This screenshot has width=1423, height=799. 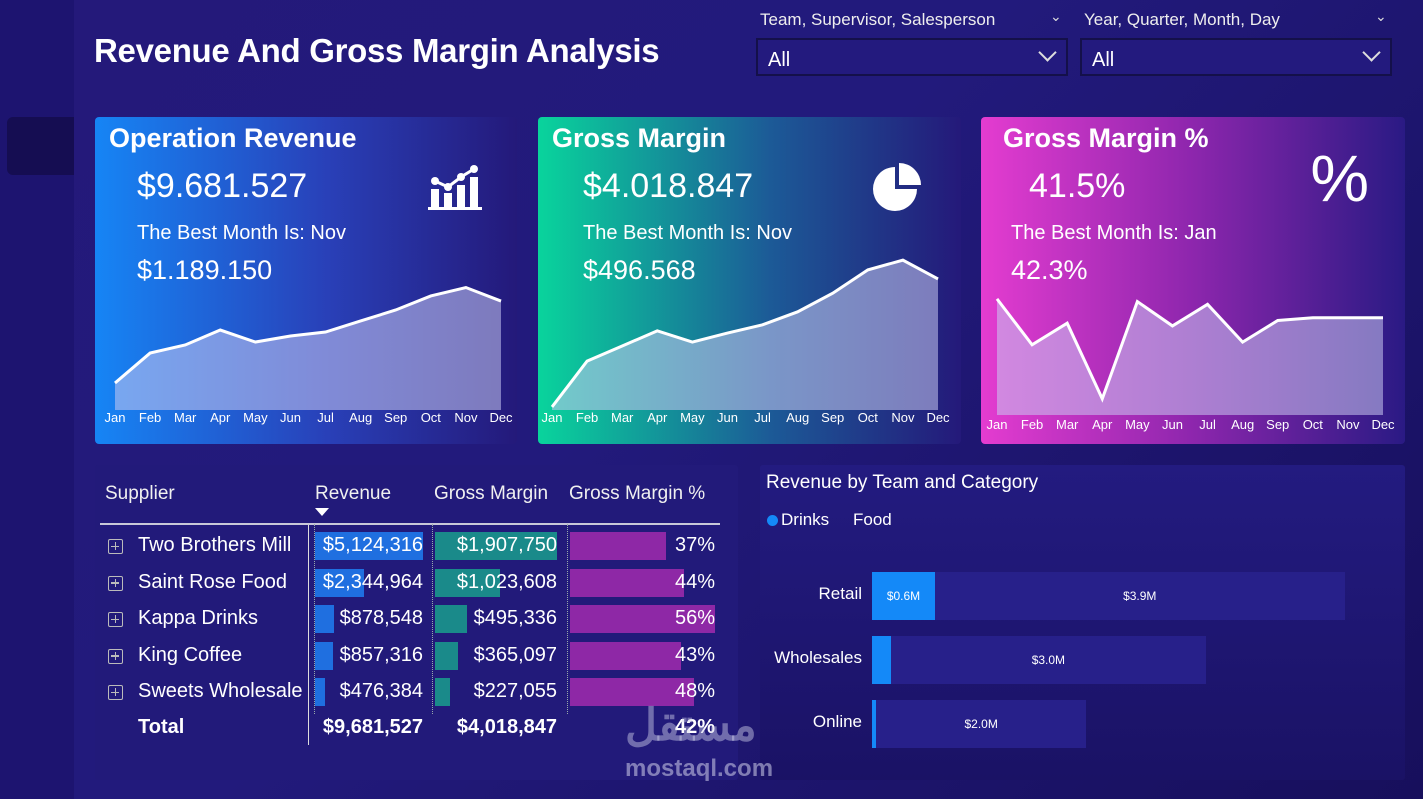 I want to click on percent-icon: %, so click(x=1339, y=178).